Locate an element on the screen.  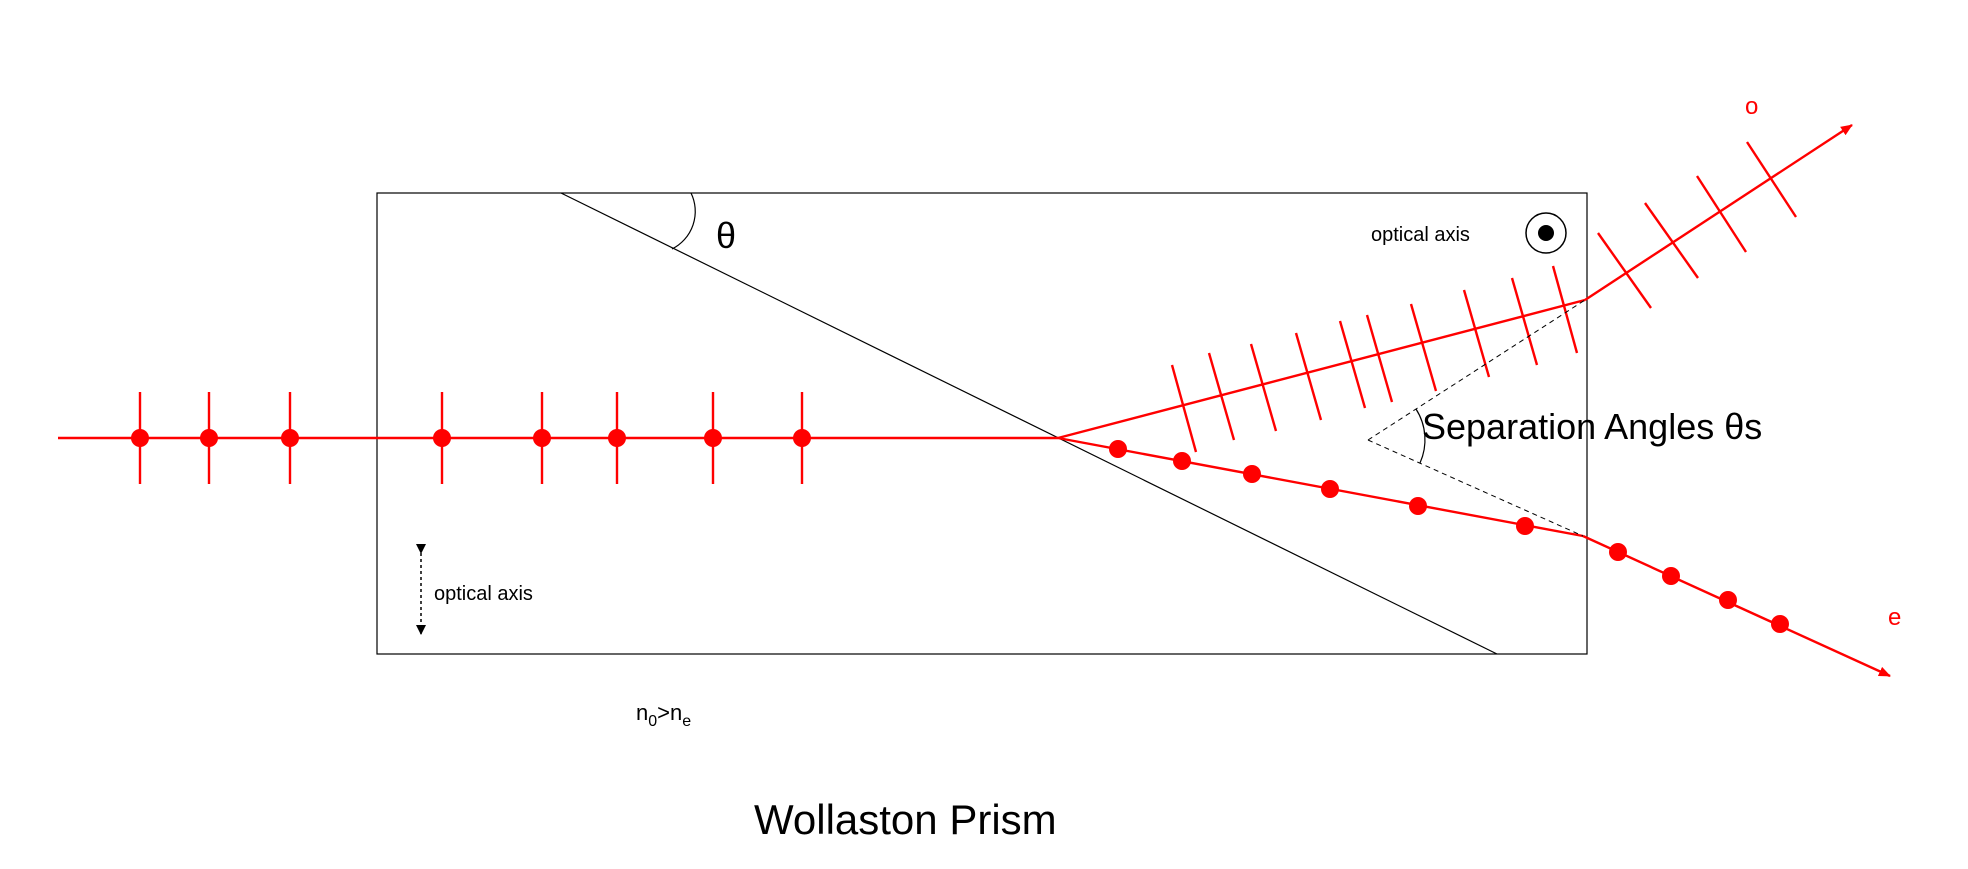
theta-angle-arc is located at coordinates (683, 221).